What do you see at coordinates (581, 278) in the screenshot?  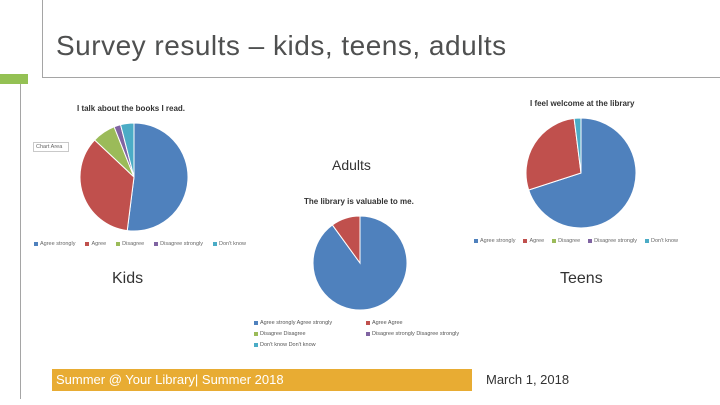 I see `teens-label: Teens` at bounding box center [581, 278].